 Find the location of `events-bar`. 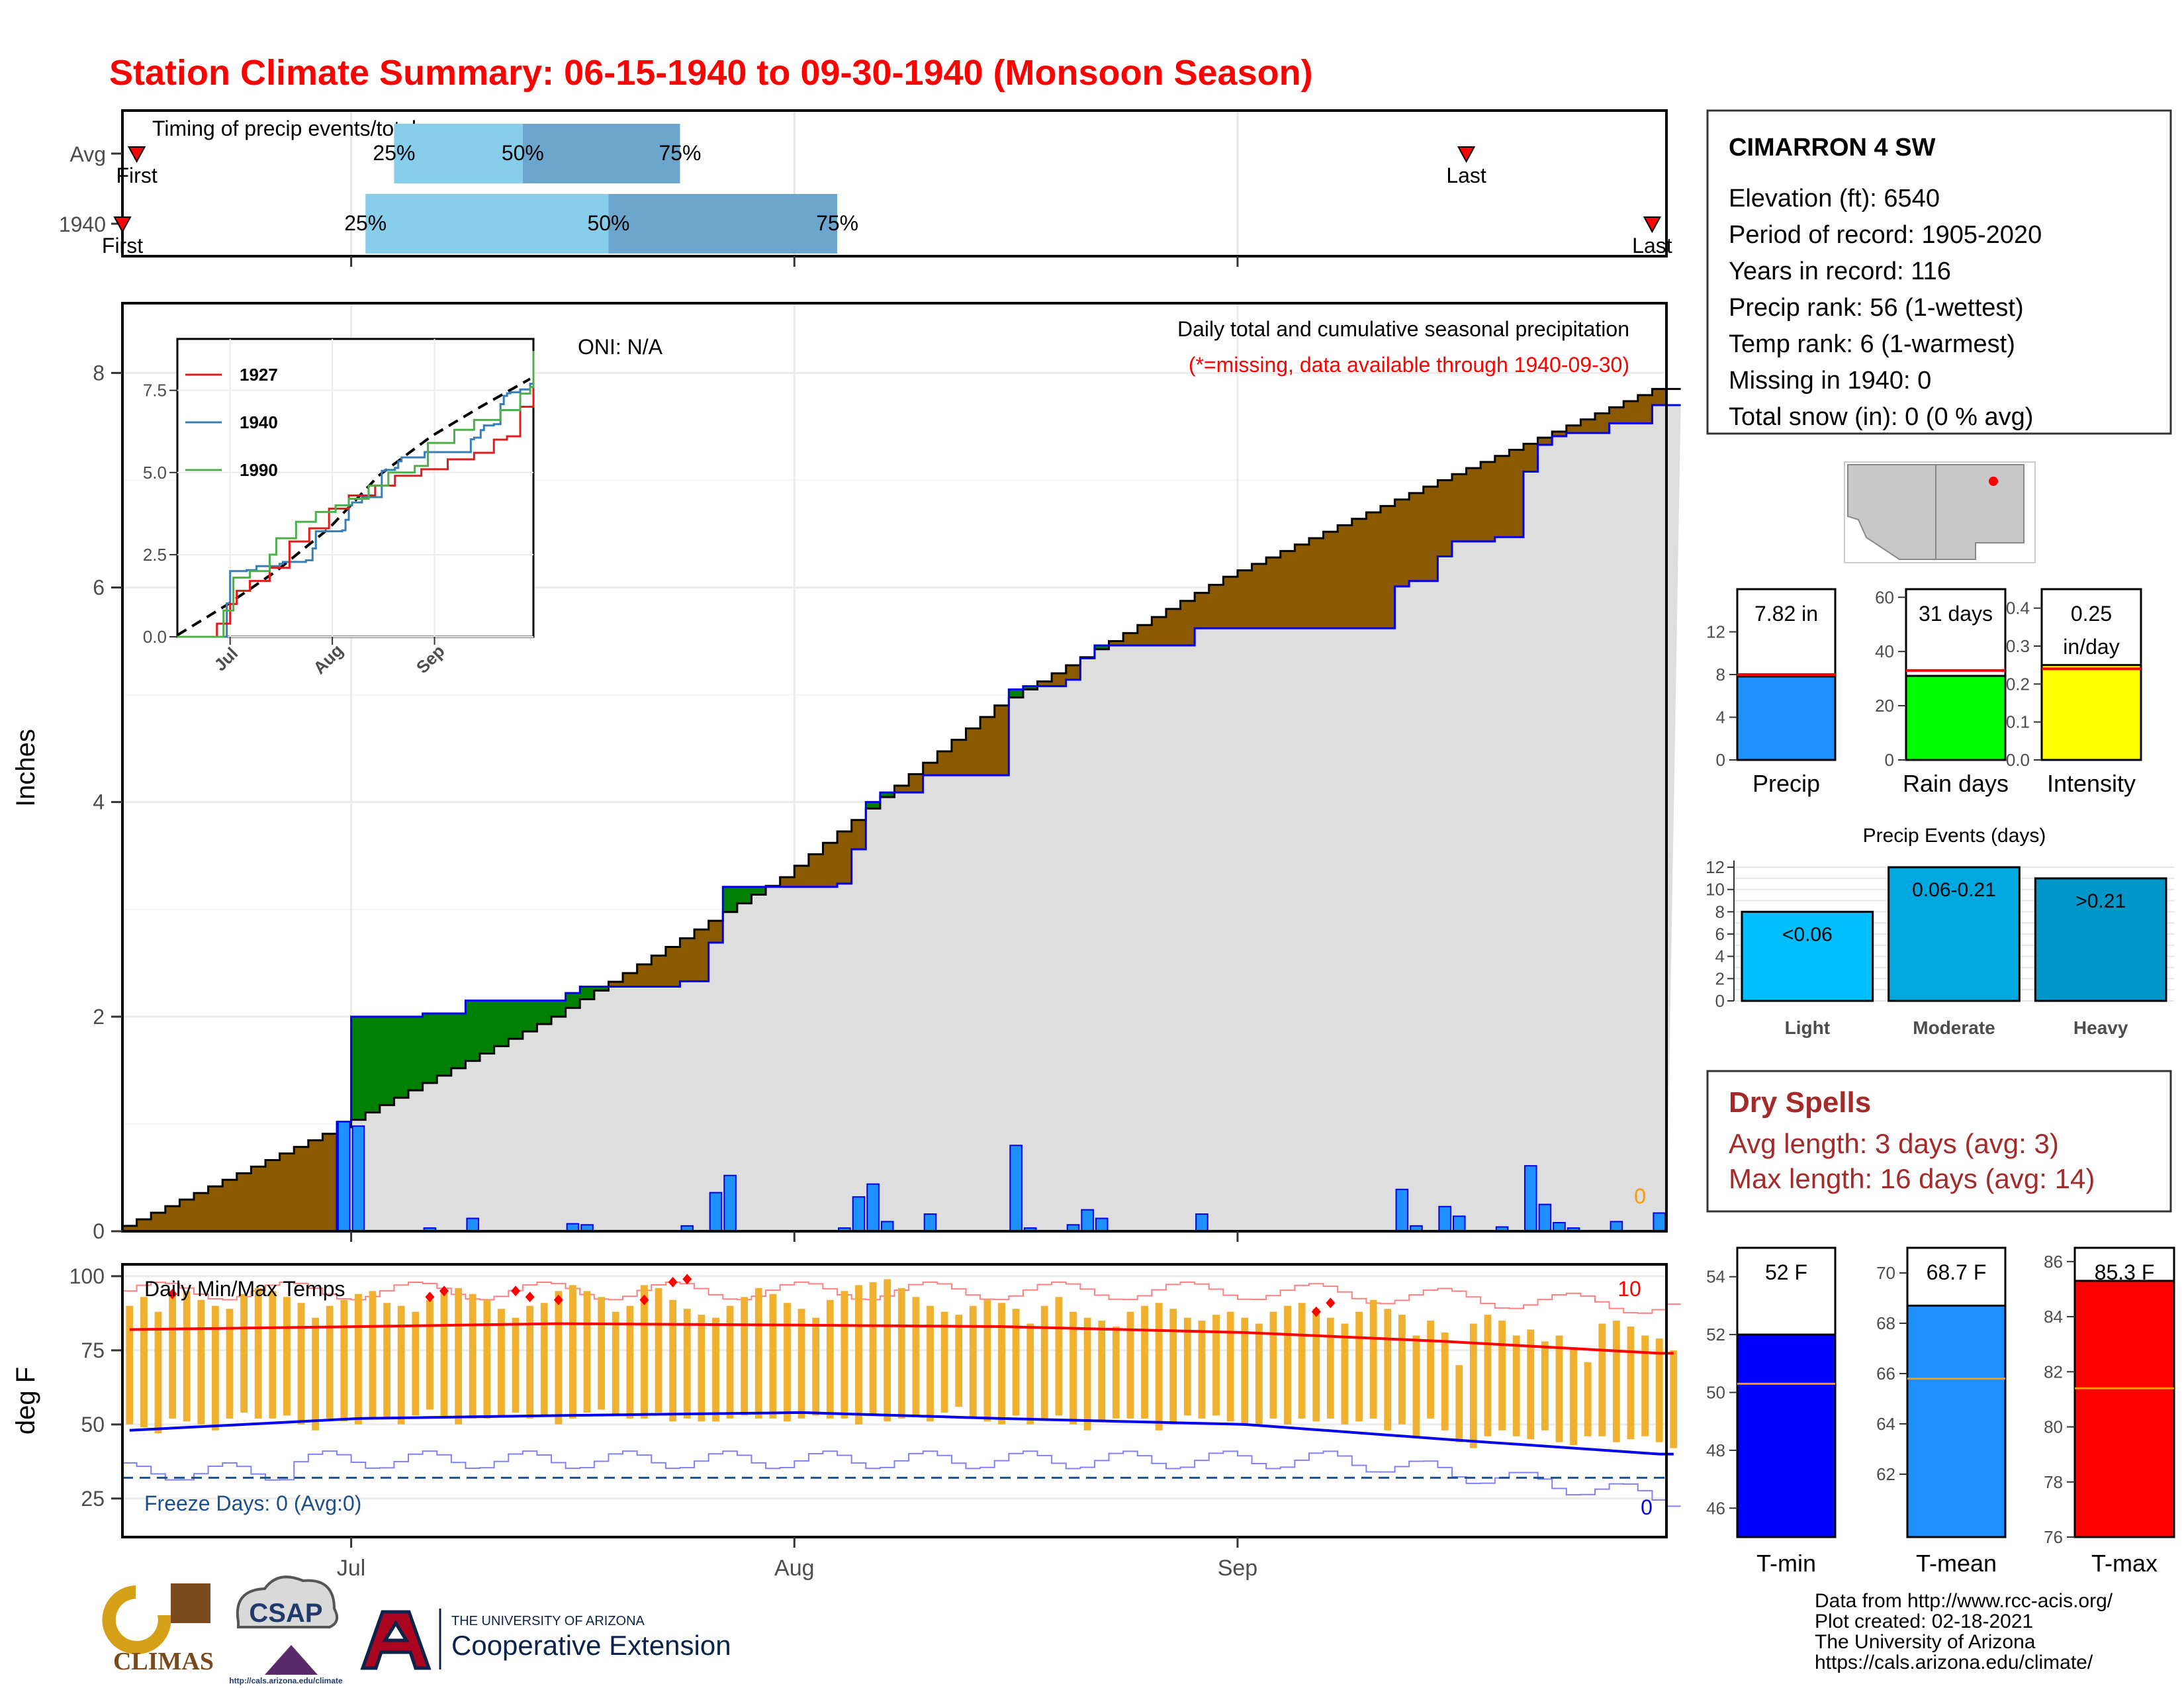

events-bar is located at coordinates (1807, 956).